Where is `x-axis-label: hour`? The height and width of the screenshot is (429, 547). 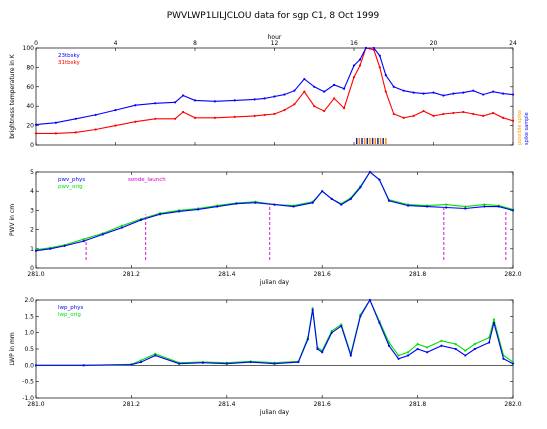
x-axis-label: hour is located at coordinates (275, 37).